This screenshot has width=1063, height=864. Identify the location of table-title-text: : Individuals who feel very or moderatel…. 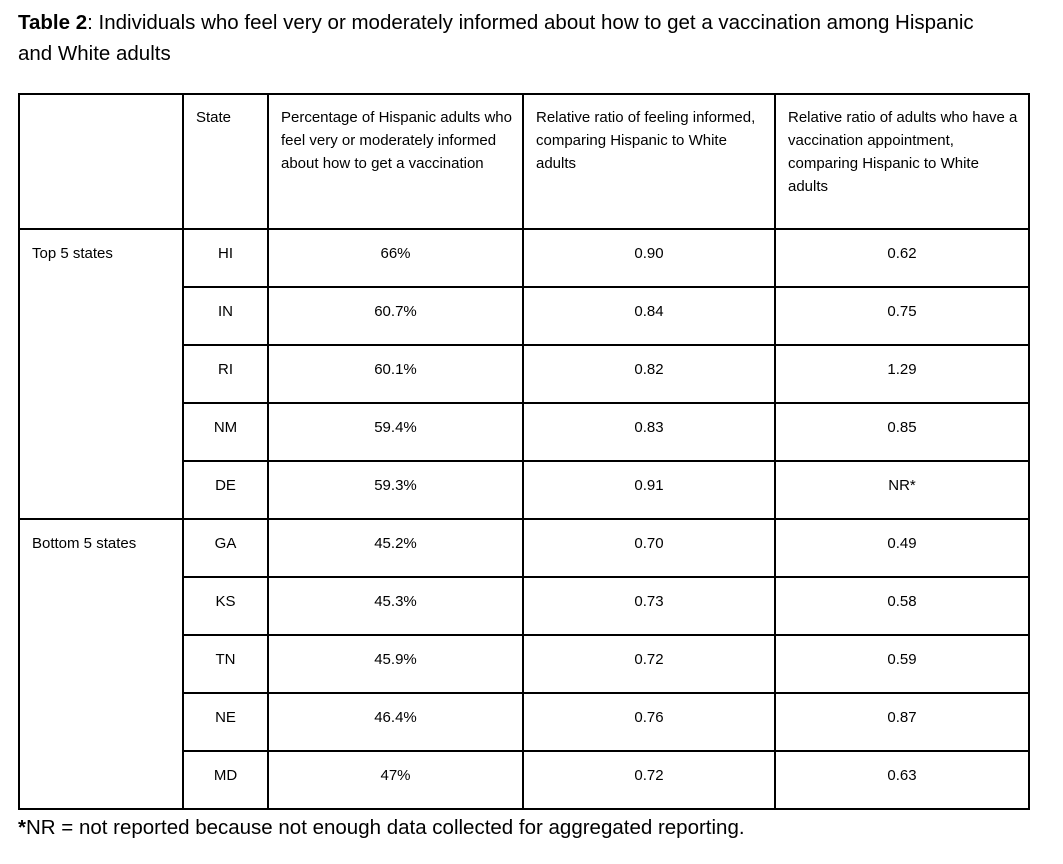
(496, 38).